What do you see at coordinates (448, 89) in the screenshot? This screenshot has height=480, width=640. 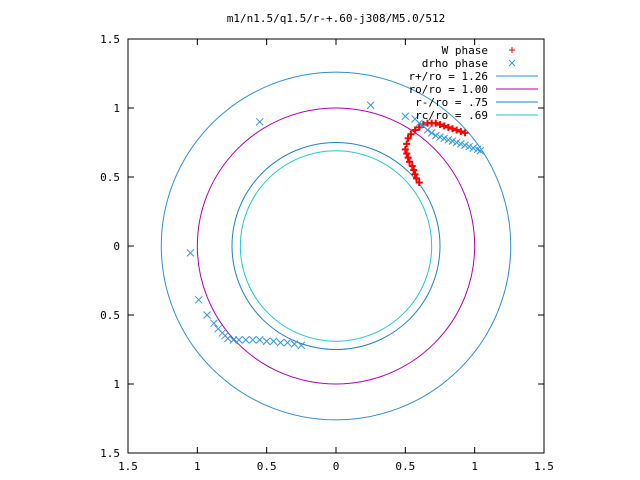 I see `legend-label: ro/ro = 1.00` at bounding box center [448, 89].